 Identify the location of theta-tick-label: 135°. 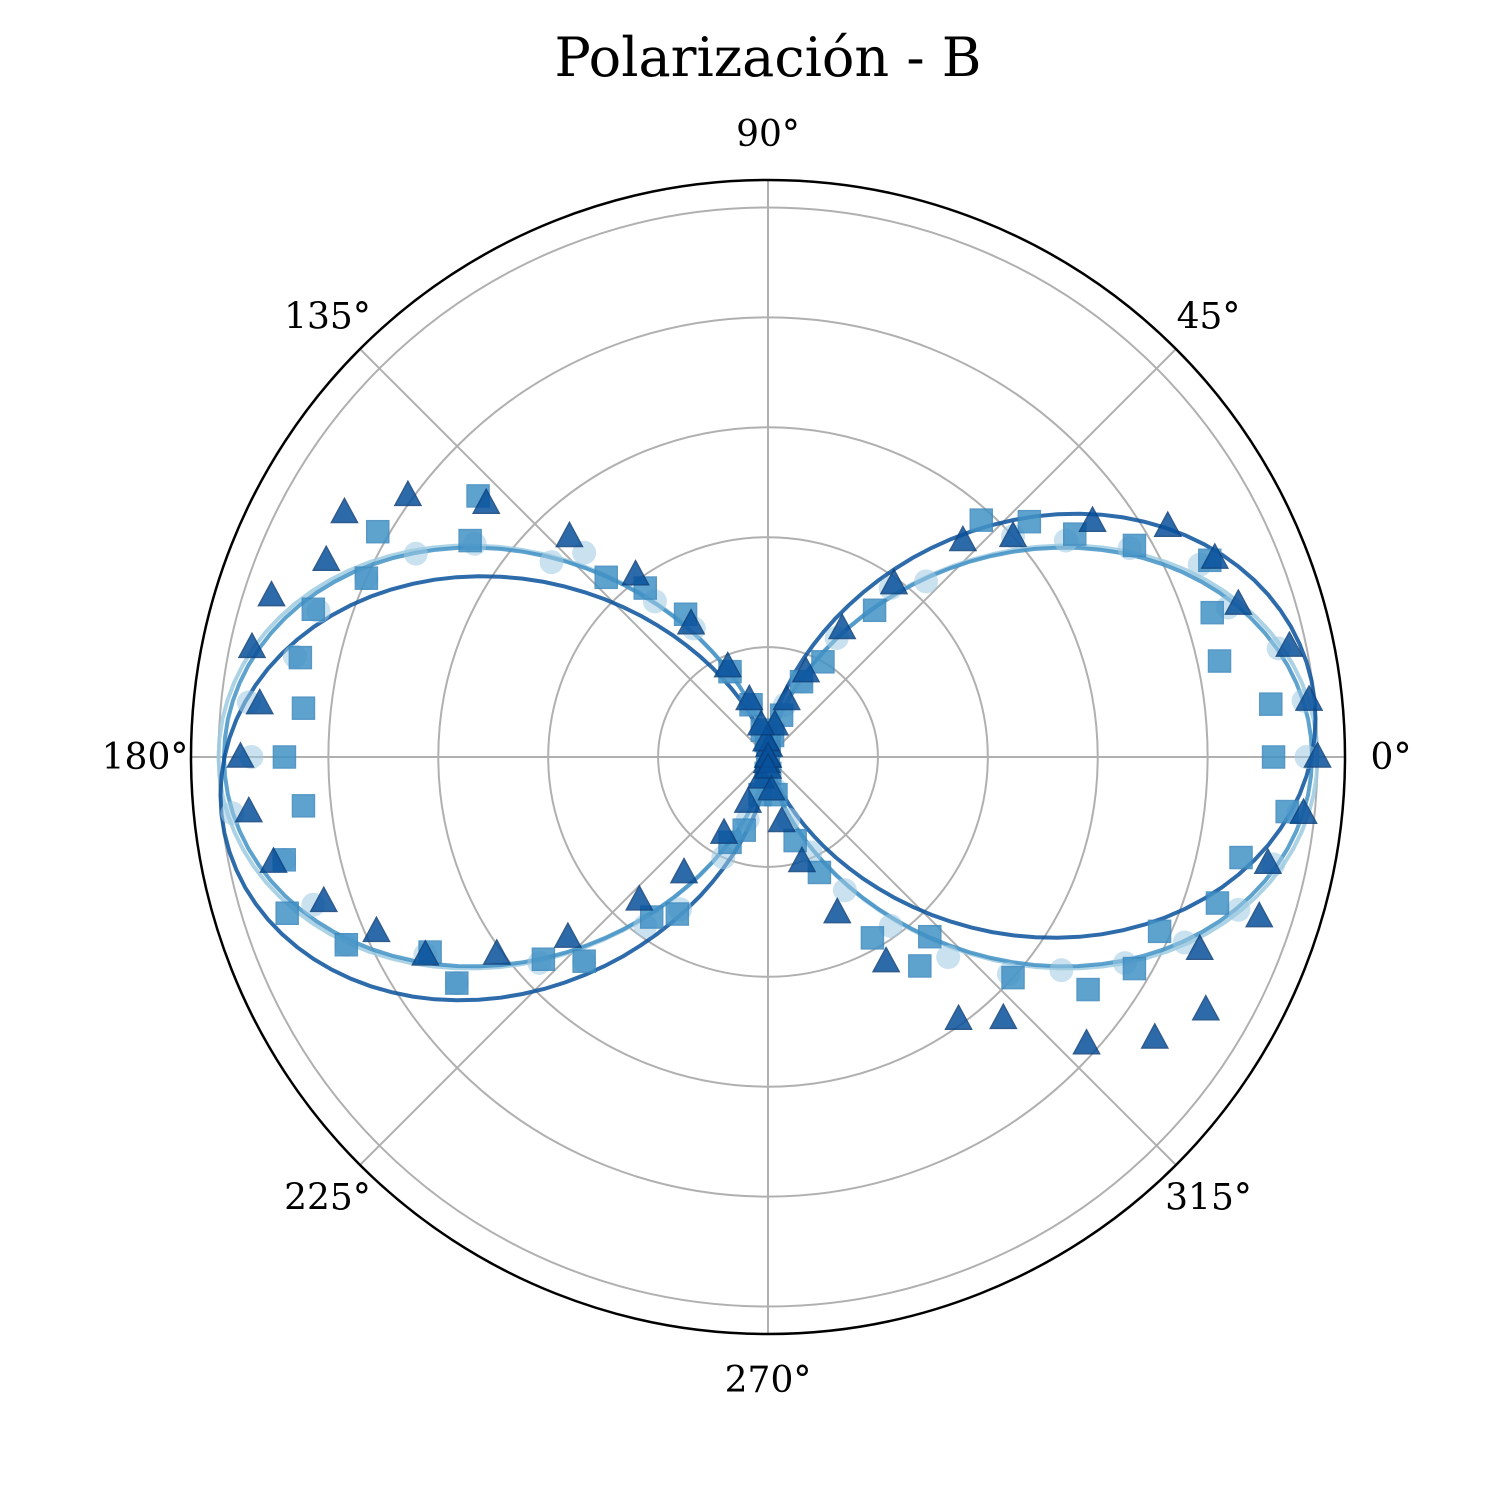
(327, 316).